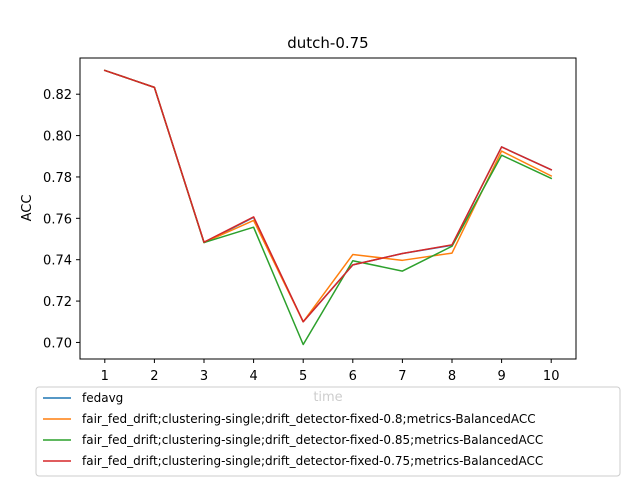  I want to click on chart-title: dutch-0.75, so click(327, 43).